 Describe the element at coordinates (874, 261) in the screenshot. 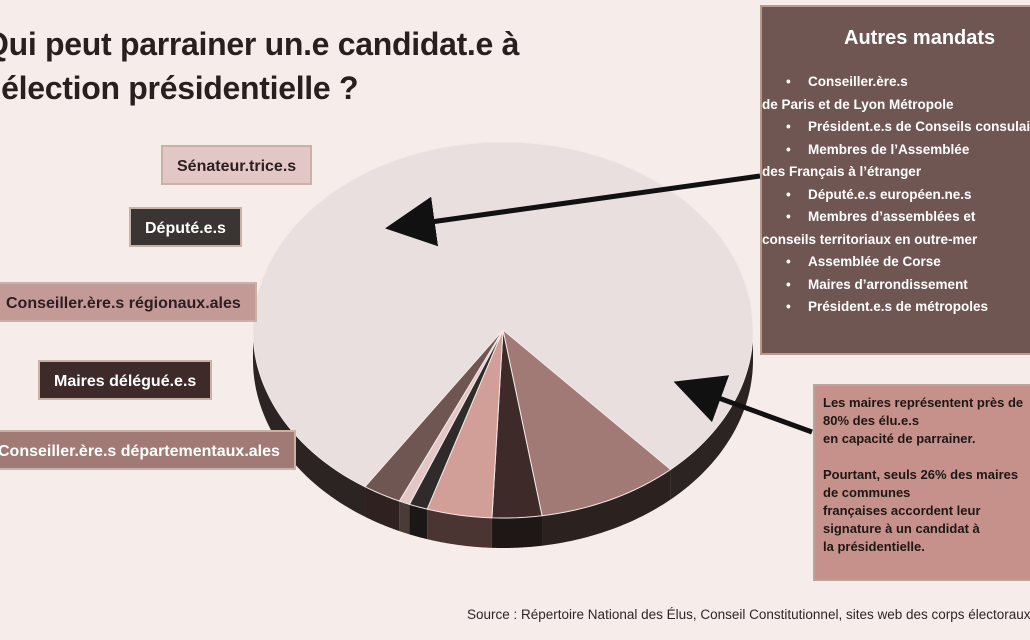

I see `mandat-text: Assemblée de Corse` at that location.